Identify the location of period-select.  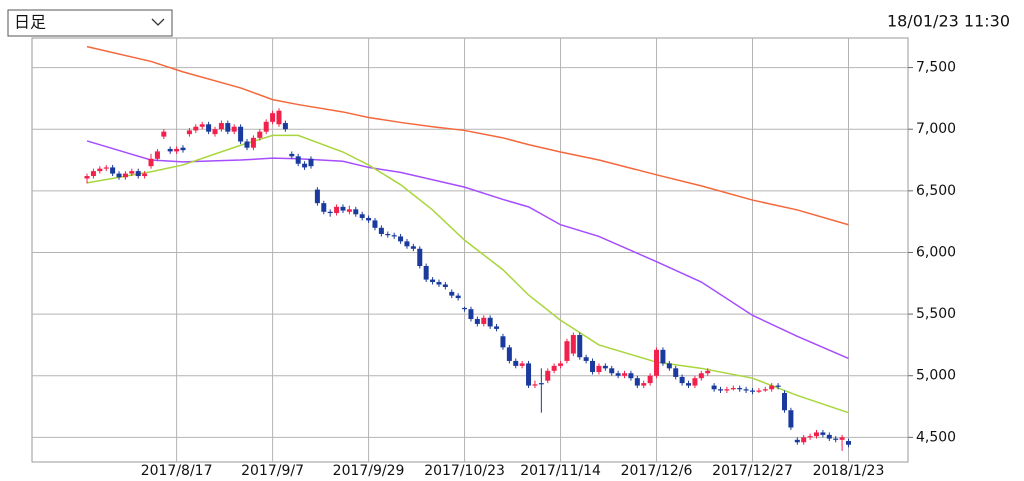
(90, 23).